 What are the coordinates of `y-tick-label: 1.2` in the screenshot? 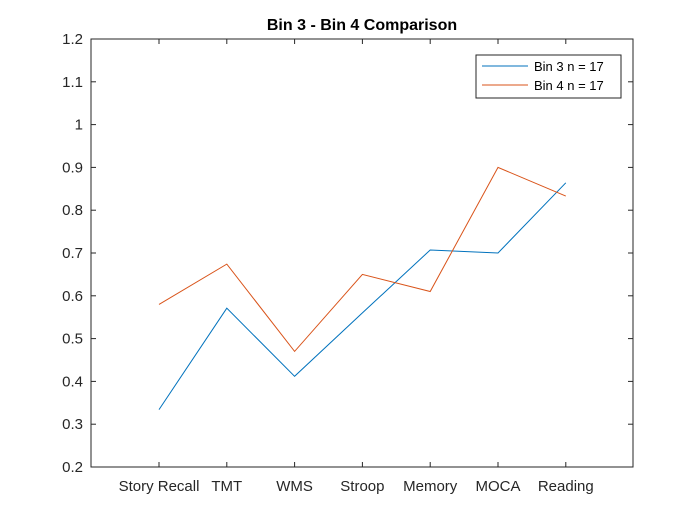 It's located at (72, 39).